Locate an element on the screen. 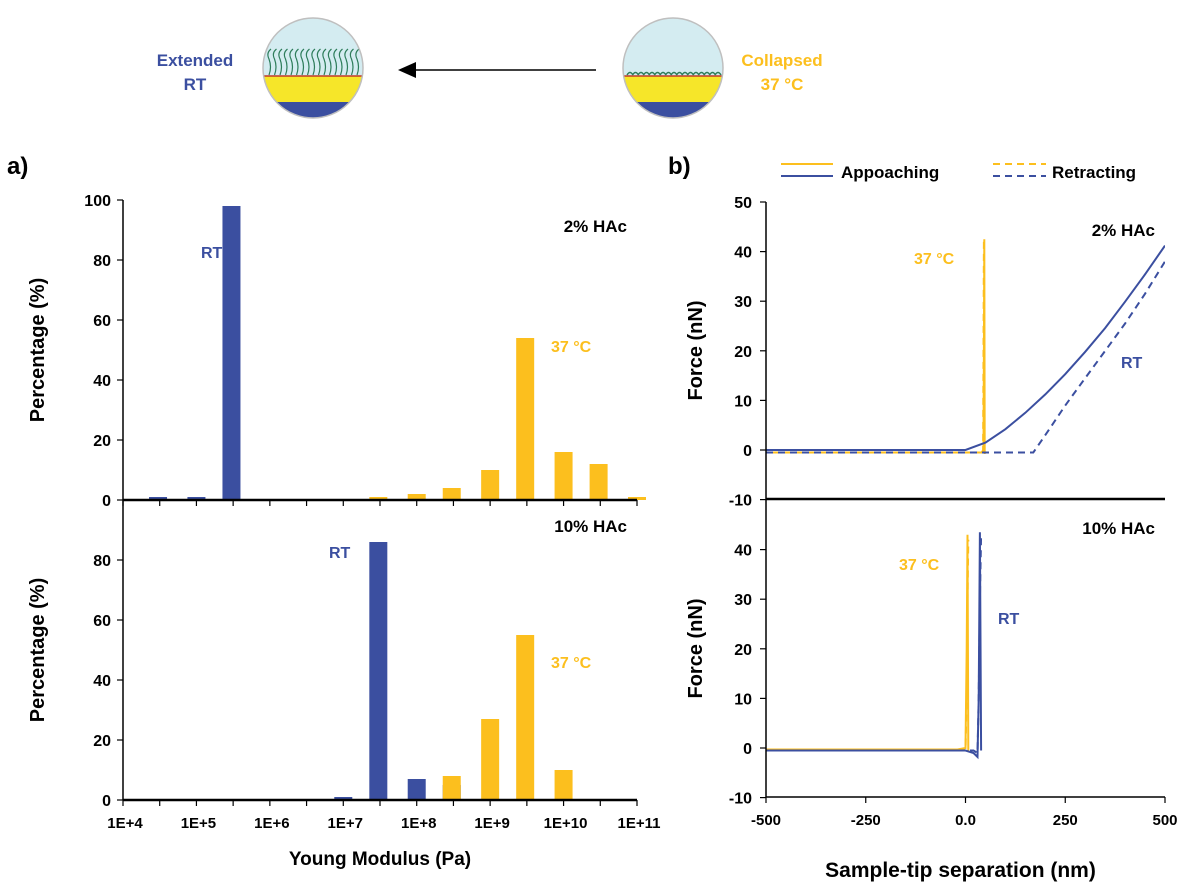 The width and height of the screenshot is (1185, 888). x-tick-label: 250 is located at coordinates (1065, 820).